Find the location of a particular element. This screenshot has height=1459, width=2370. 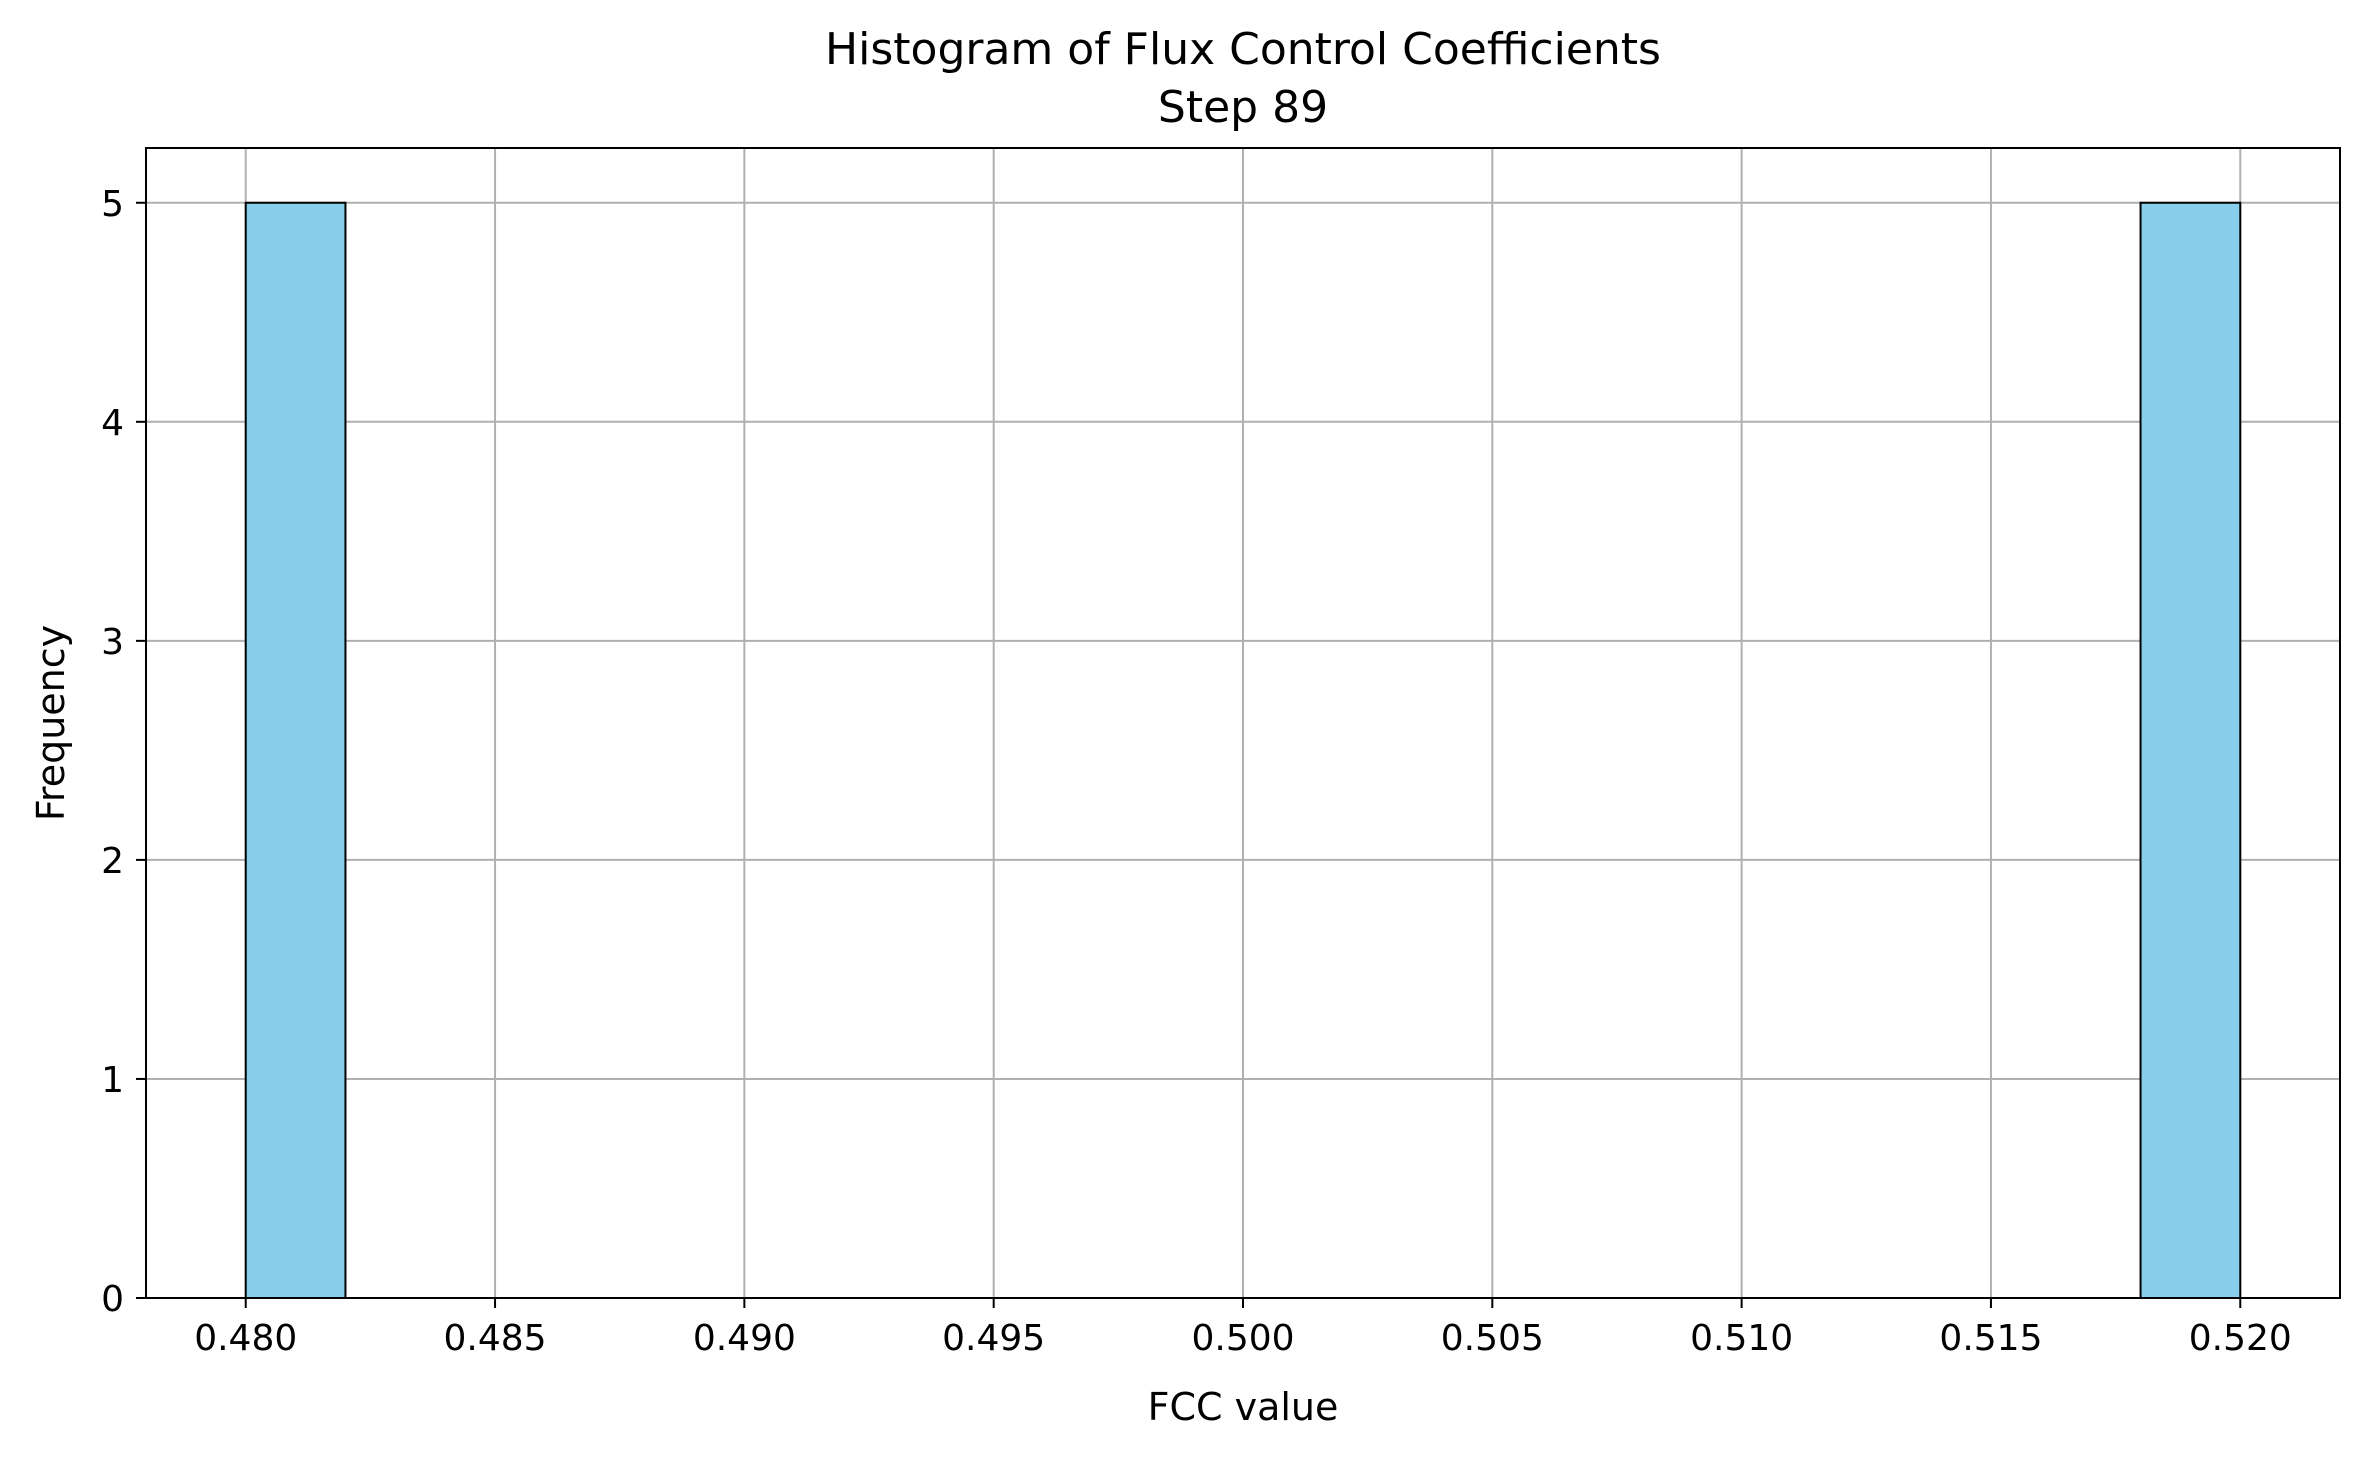

x-tick-label: 0.505 is located at coordinates (1492, 1338).